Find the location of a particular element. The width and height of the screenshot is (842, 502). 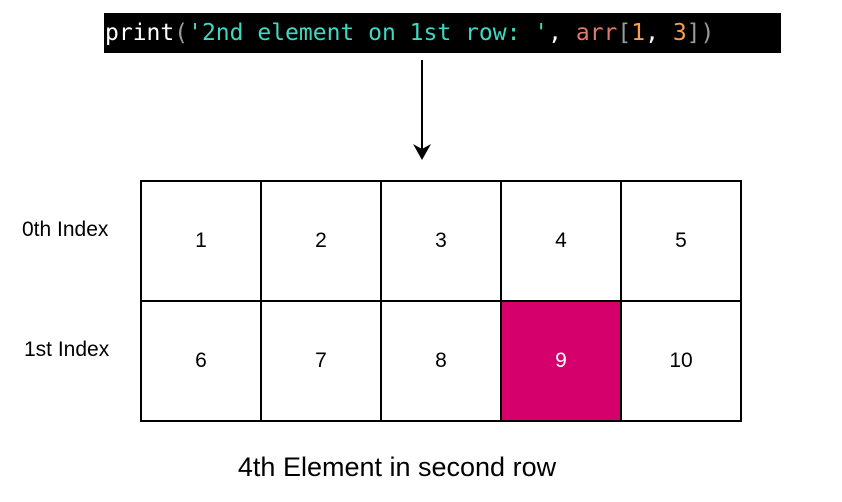

row-label-1: 1st Index is located at coordinates (67, 349).